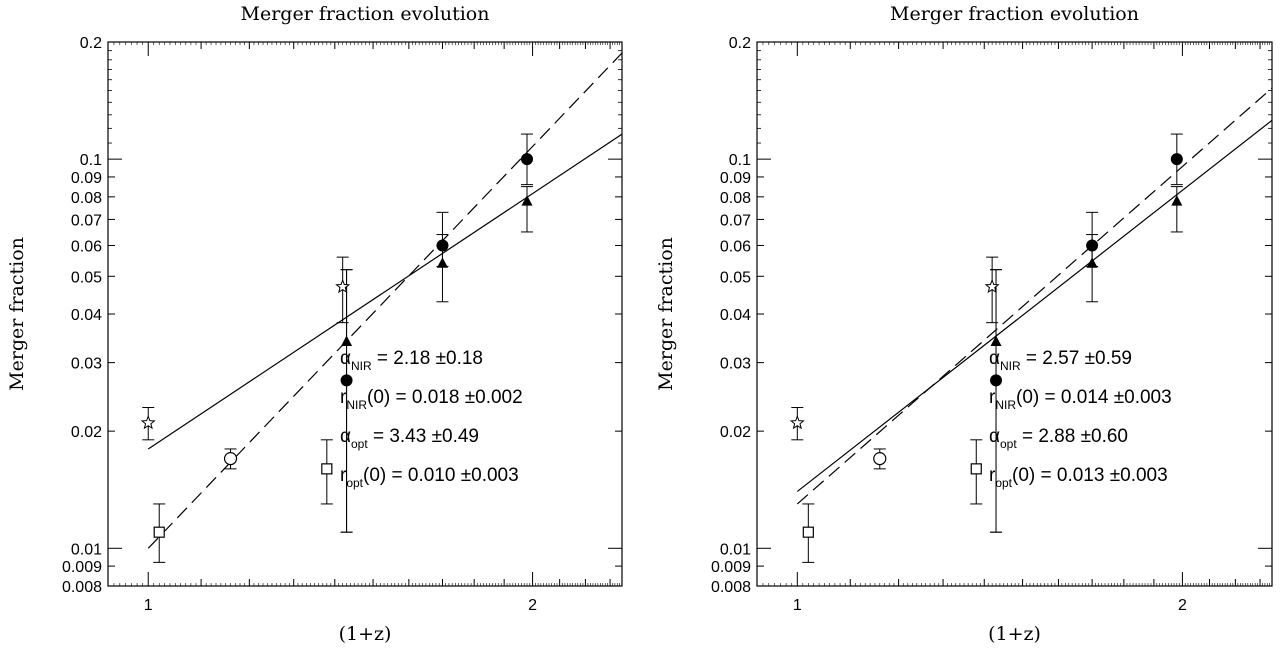  I want to click on annotation-value: = 2.88 ±0.60, so click(1072, 436).